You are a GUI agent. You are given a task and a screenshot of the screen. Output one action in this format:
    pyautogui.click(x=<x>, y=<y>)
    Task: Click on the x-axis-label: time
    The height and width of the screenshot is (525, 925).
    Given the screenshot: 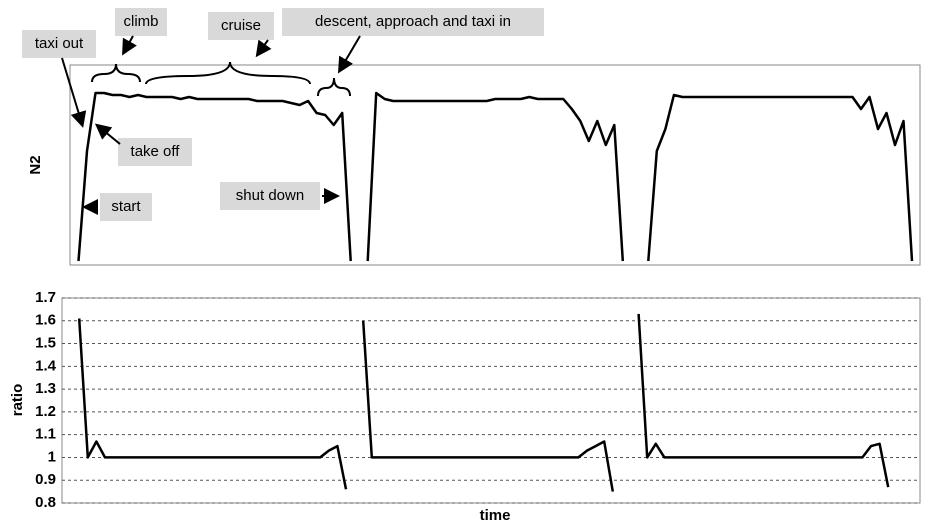 What is the action you would take?
    pyautogui.click(x=495, y=515)
    